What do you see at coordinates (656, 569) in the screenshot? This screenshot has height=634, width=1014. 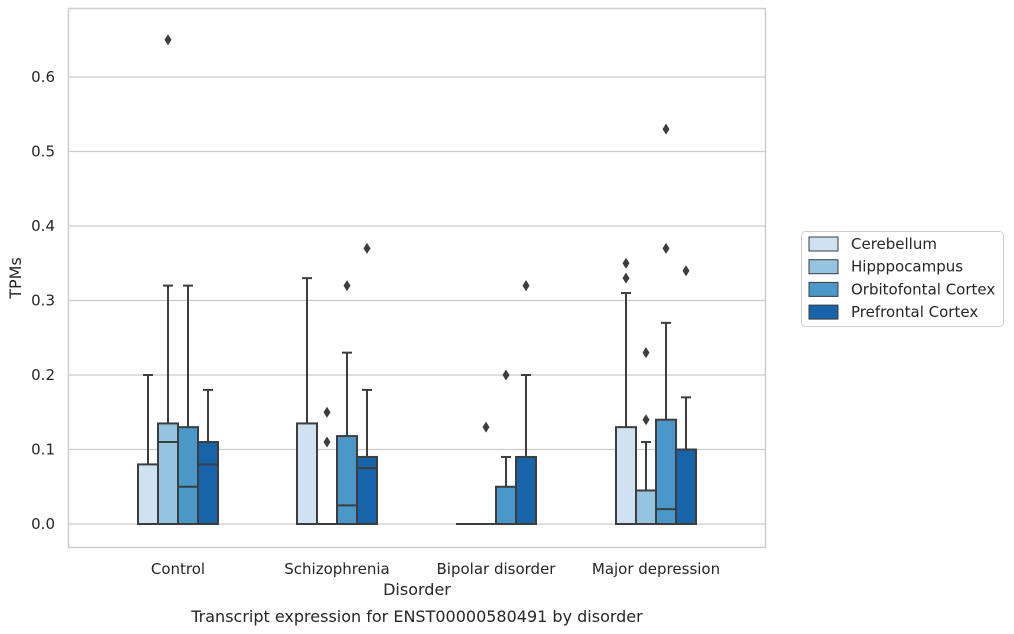 I see `x-tick-label: Major depression` at bounding box center [656, 569].